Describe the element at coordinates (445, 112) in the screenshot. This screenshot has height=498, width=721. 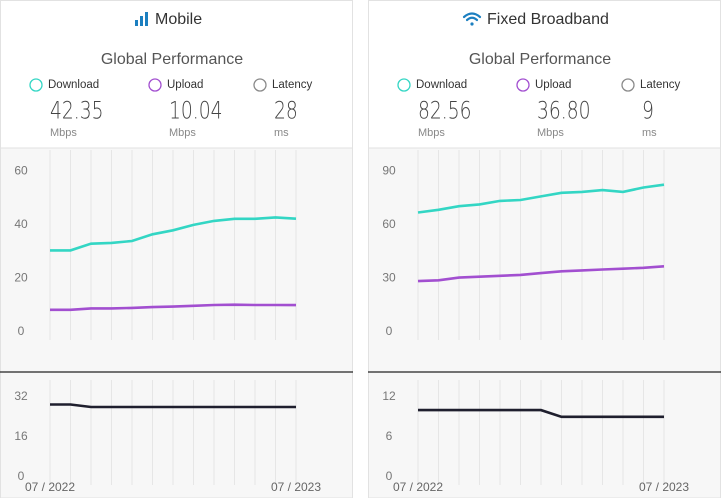
I see `metric-value: 82.56` at that location.